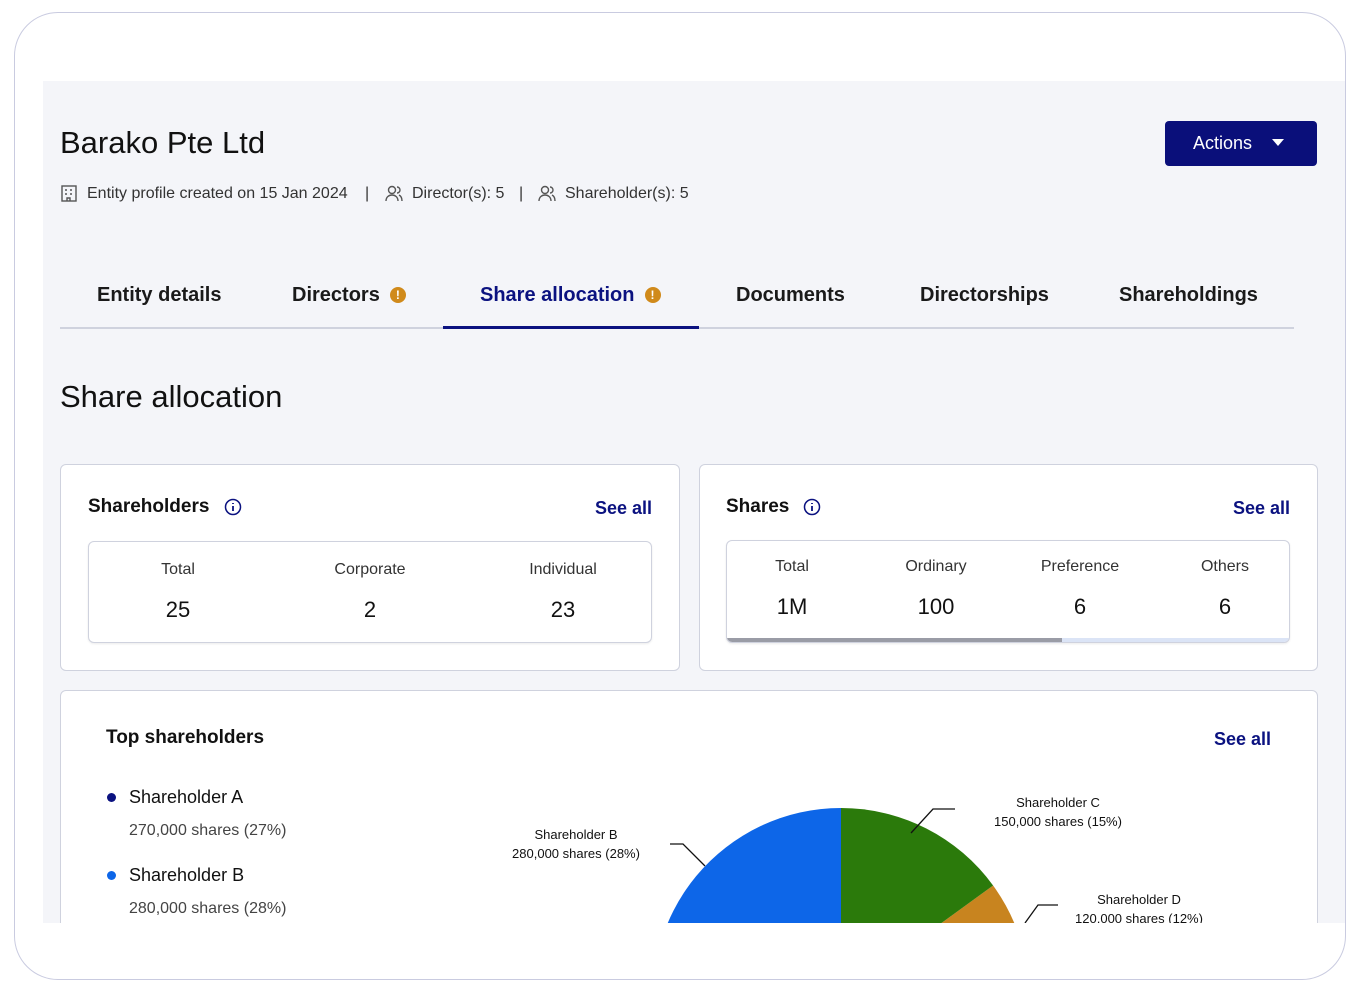 Image resolution: width=1360 pixels, height=990 pixels. What do you see at coordinates (1175, 640) in the screenshot?
I see `progress-track` at bounding box center [1175, 640].